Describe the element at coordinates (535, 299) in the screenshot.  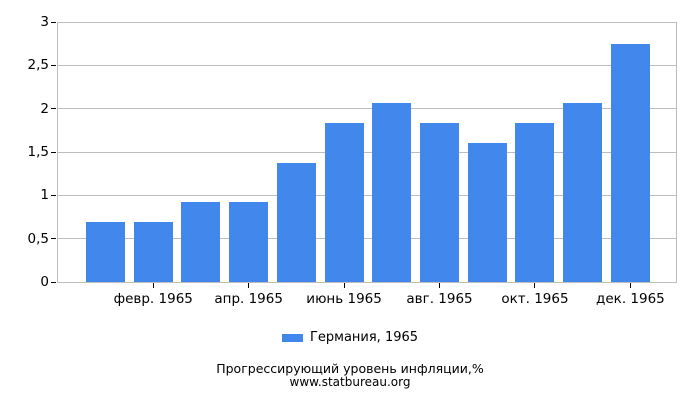
I see `x-tick-label: окт. 1965` at that location.